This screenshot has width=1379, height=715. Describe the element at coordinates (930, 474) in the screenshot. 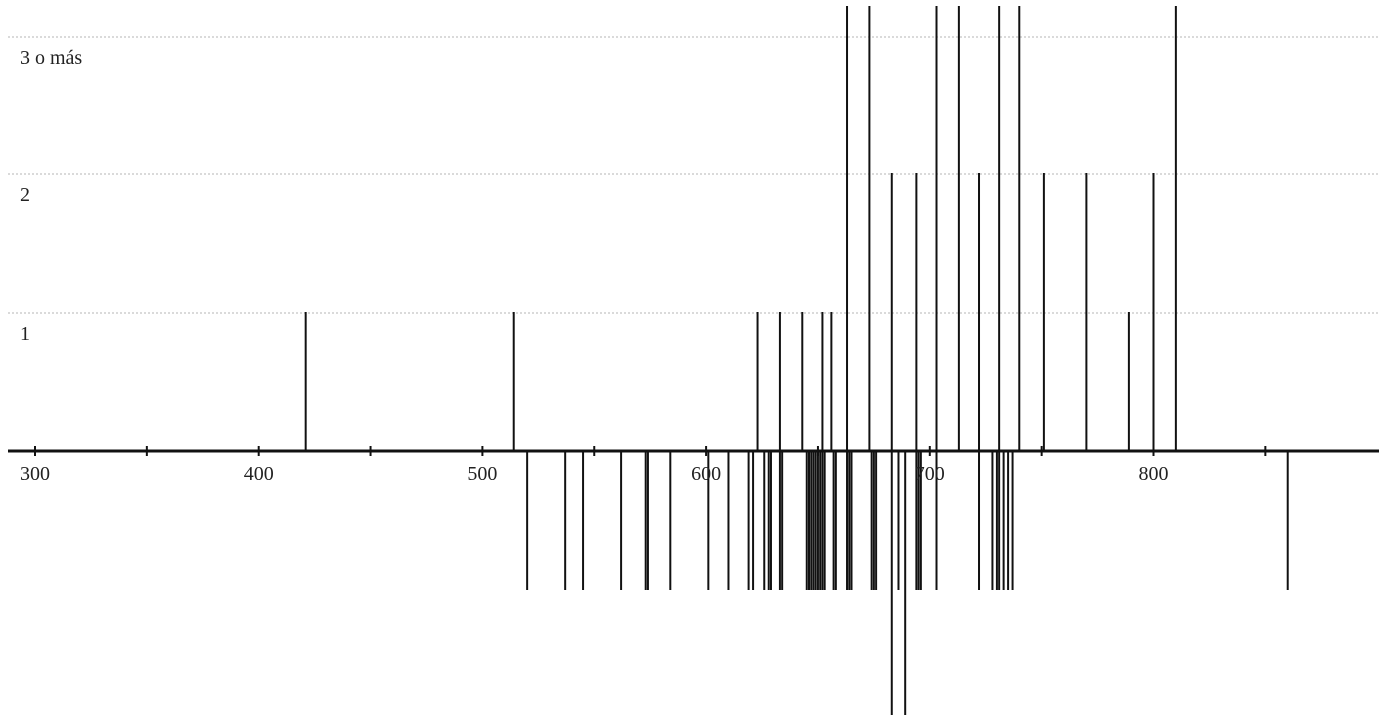

I see `x-tick-label: 700` at that location.